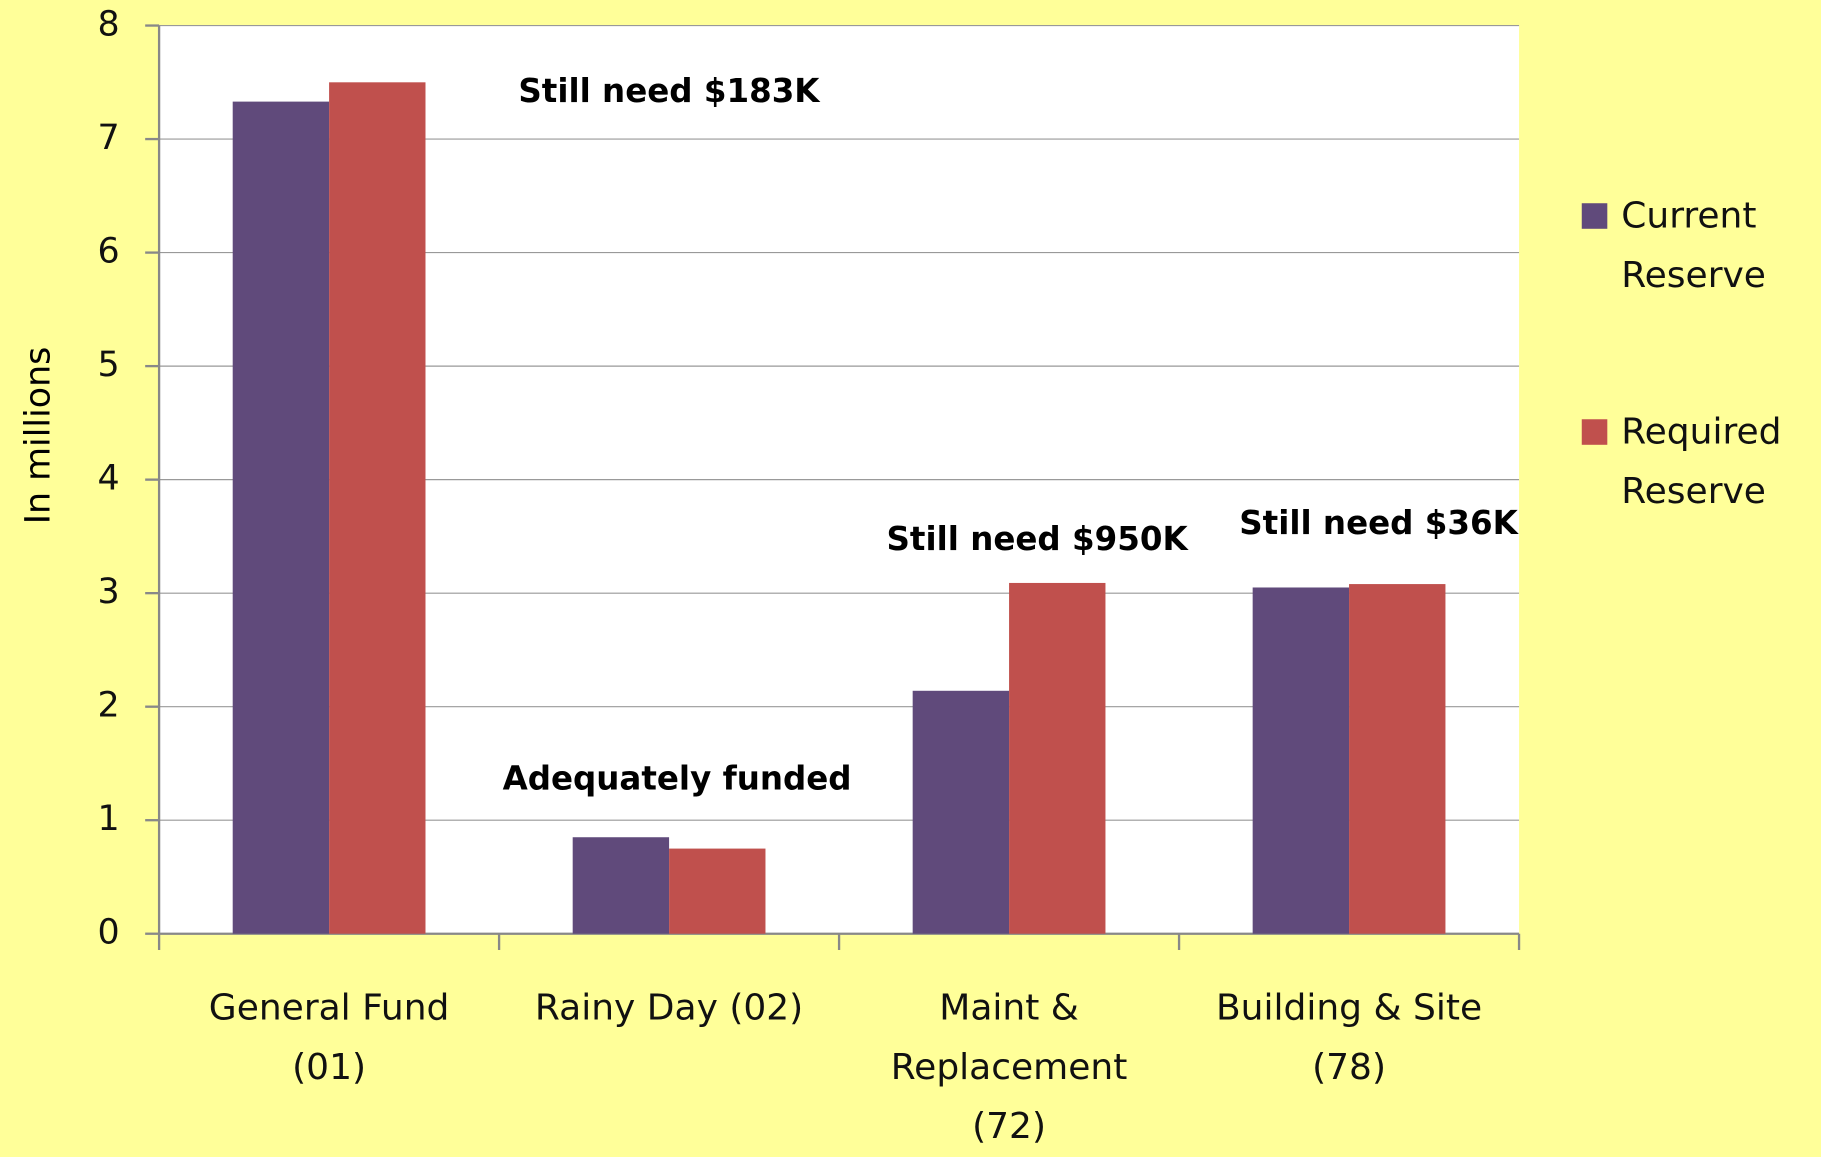  Describe the element at coordinates (108, 819) in the screenshot. I see `y-tick-label: 1` at that location.